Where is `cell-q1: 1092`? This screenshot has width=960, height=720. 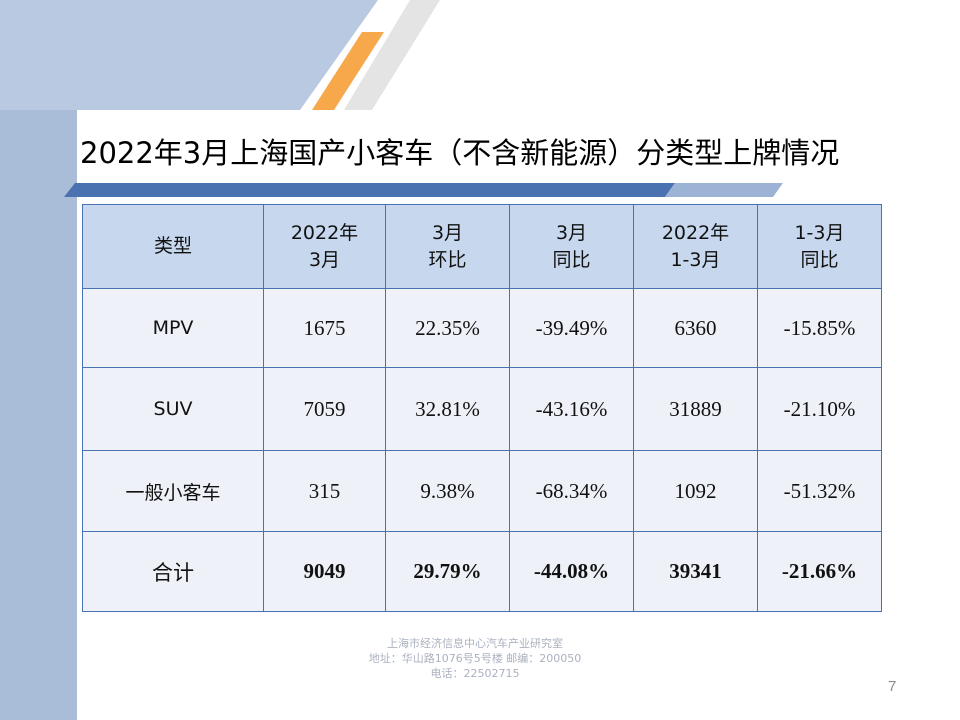
cell-q1: 1092 is located at coordinates (695, 491).